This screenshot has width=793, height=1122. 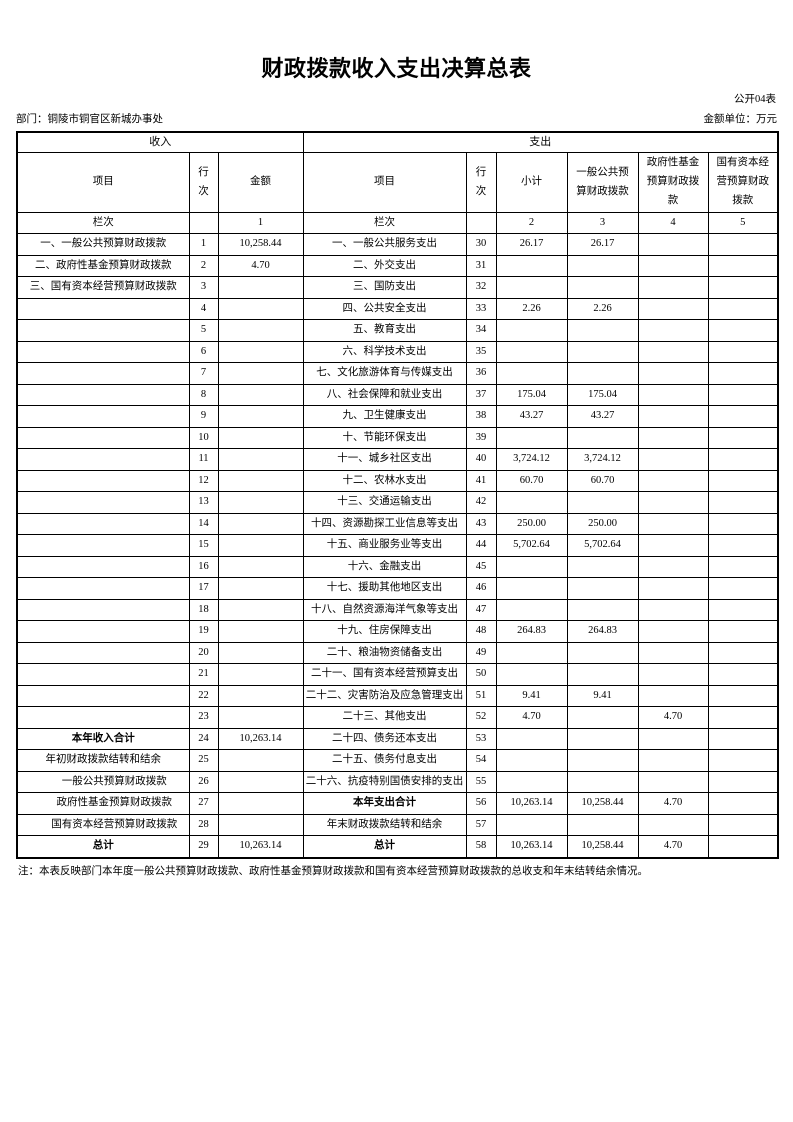 What do you see at coordinates (531, 182) in the screenshot?
I see `col-header-subtotal: 小计` at bounding box center [531, 182].